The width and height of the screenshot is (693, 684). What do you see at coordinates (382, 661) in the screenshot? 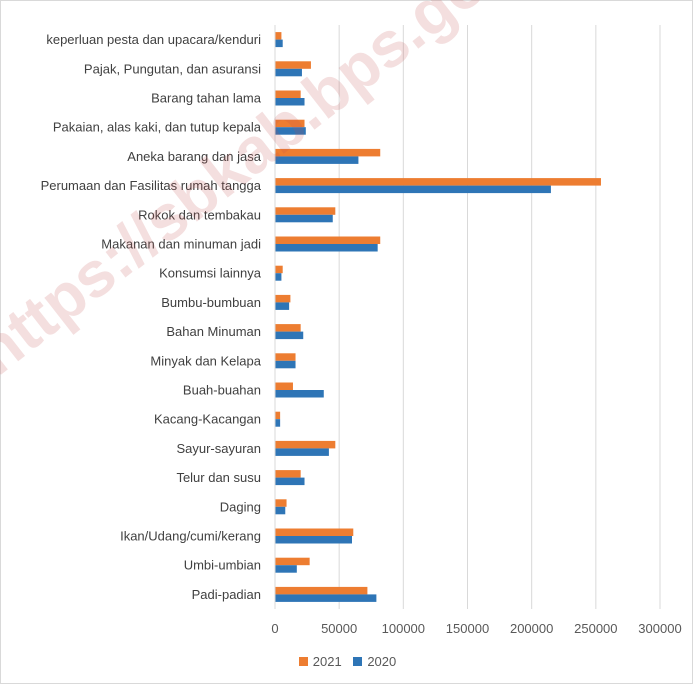
I see `legend-label-2020: 2020` at bounding box center [382, 661].